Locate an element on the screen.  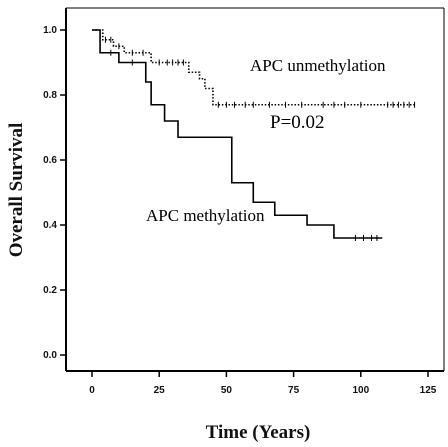
annotation-apc-unmethylation: APC unmethylation is located at coordinates (318, 65).